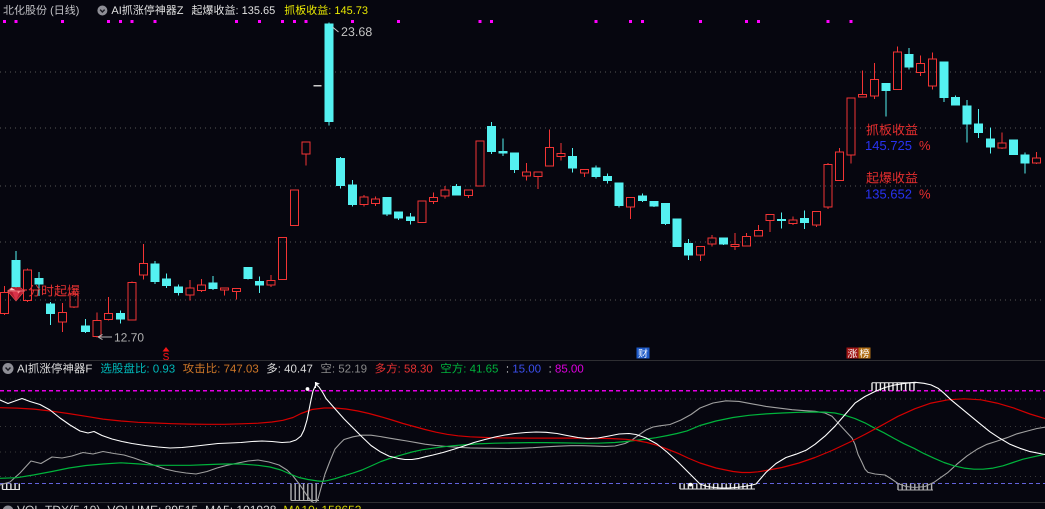  Describe the element at coordinates (335, 29) in the screenshot. I see `high-label-tick` at that location.